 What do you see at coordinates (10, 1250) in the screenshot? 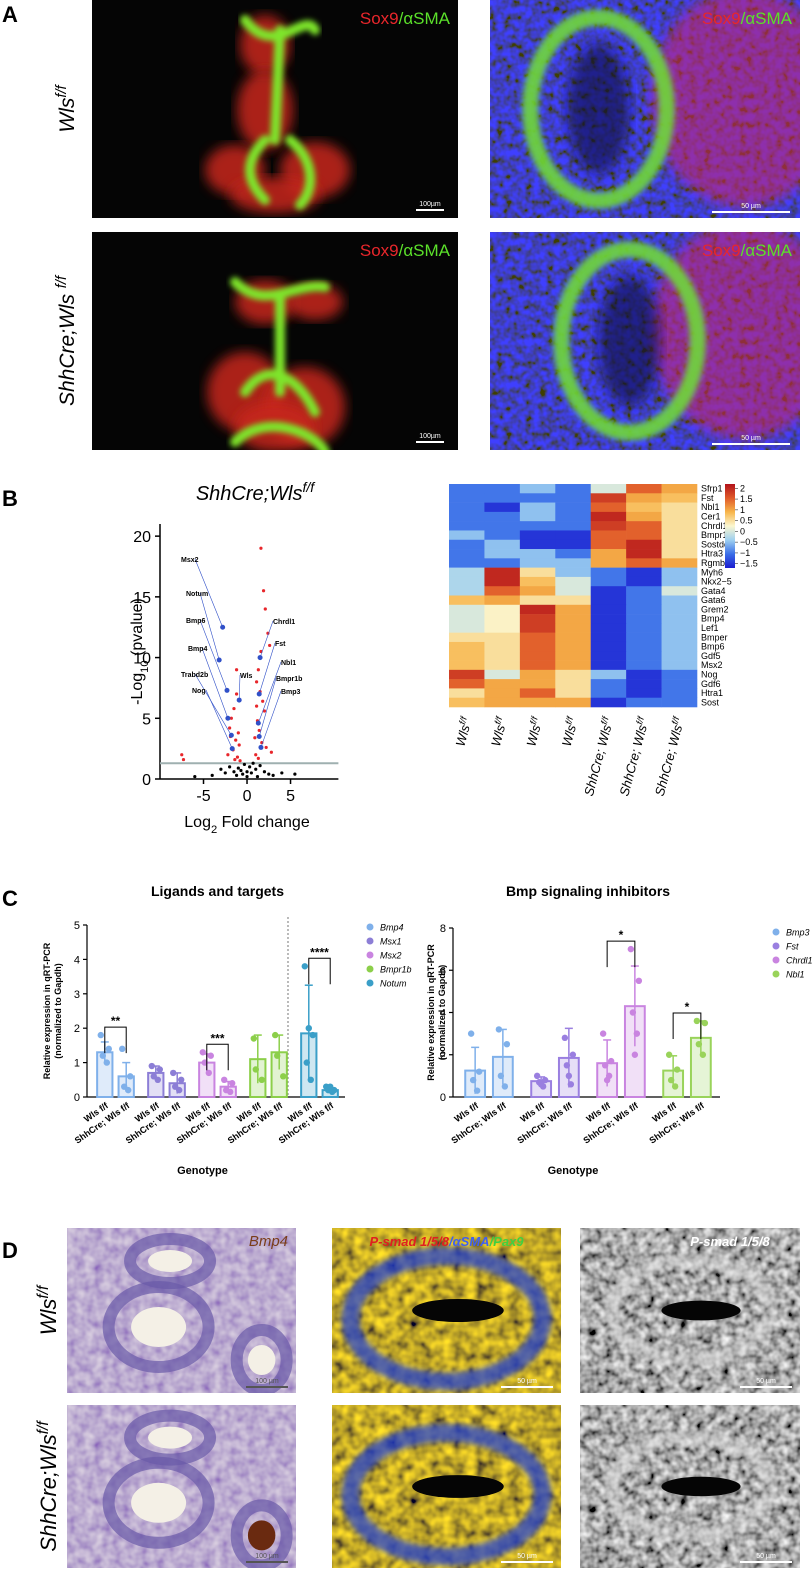
I see `panel-letter: D` at bounding box center [10, 1250].